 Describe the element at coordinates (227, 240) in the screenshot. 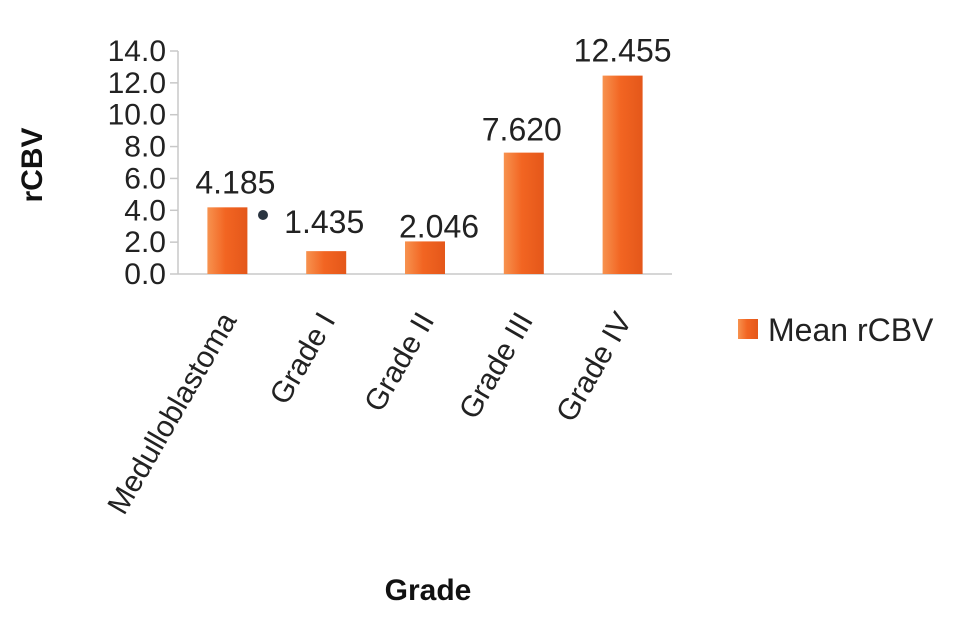

I see `bar-medulloblastoma` at that location.